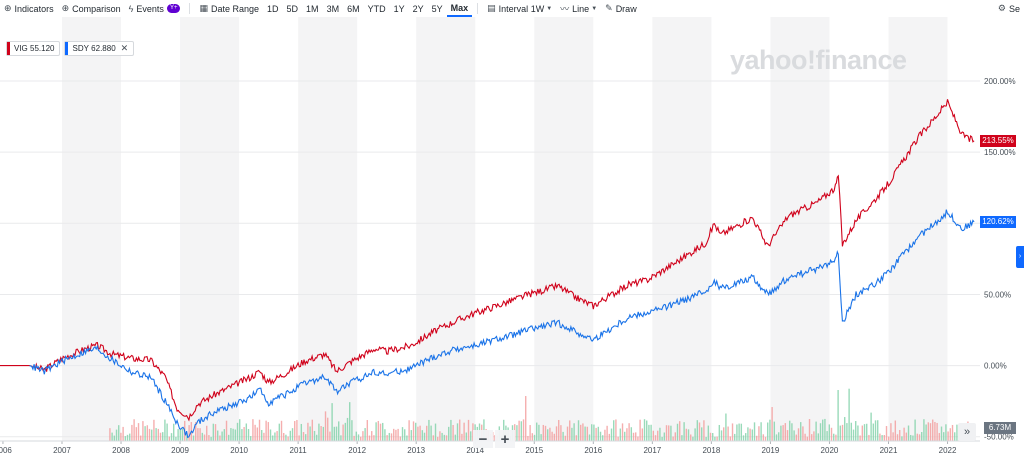 The height and width of the screenshot is (465, 1024). What do you see at coordinates (312, 8) in the screenshot?
I see `range-button-1m: 1M` at bounding box center [312, 8].